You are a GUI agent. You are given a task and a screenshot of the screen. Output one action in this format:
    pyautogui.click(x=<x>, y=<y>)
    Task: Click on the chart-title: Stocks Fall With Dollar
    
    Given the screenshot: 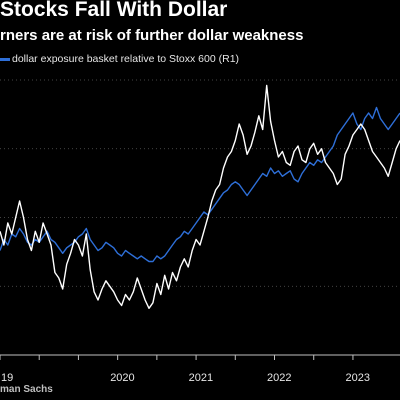 What is the action you would take?
    pyautogui.click(x=114, y=10)
    